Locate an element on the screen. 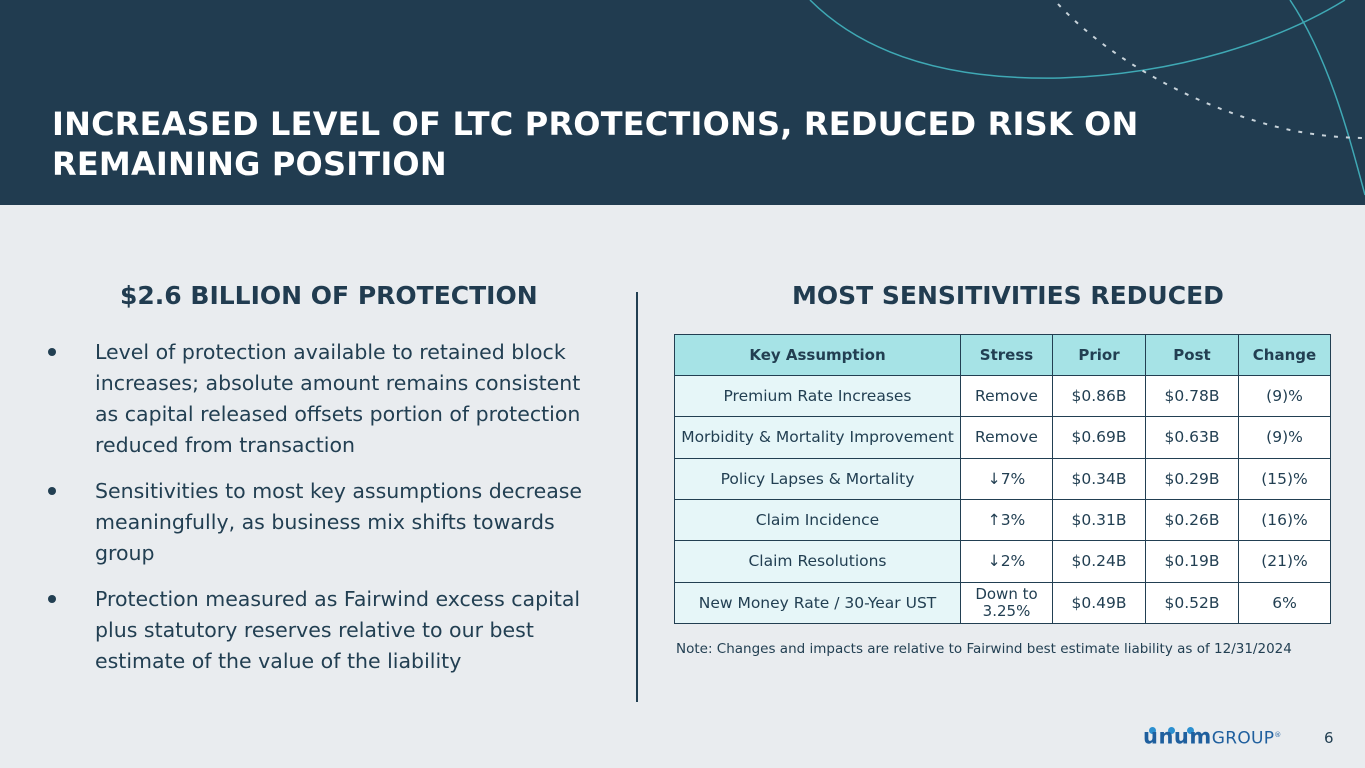 This screenshot has height=768, width=1365. column-header-key-assumption: Key Assumption is located at coordinates (817, 355).